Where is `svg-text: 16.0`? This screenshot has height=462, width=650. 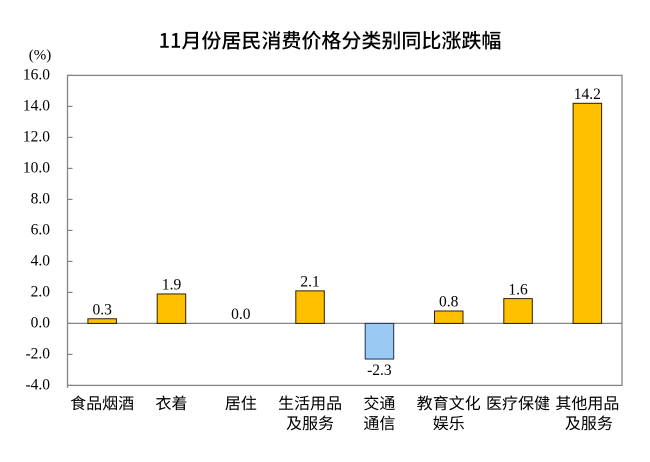 svg-text: 16.0 is located at coordinates (36, 75).